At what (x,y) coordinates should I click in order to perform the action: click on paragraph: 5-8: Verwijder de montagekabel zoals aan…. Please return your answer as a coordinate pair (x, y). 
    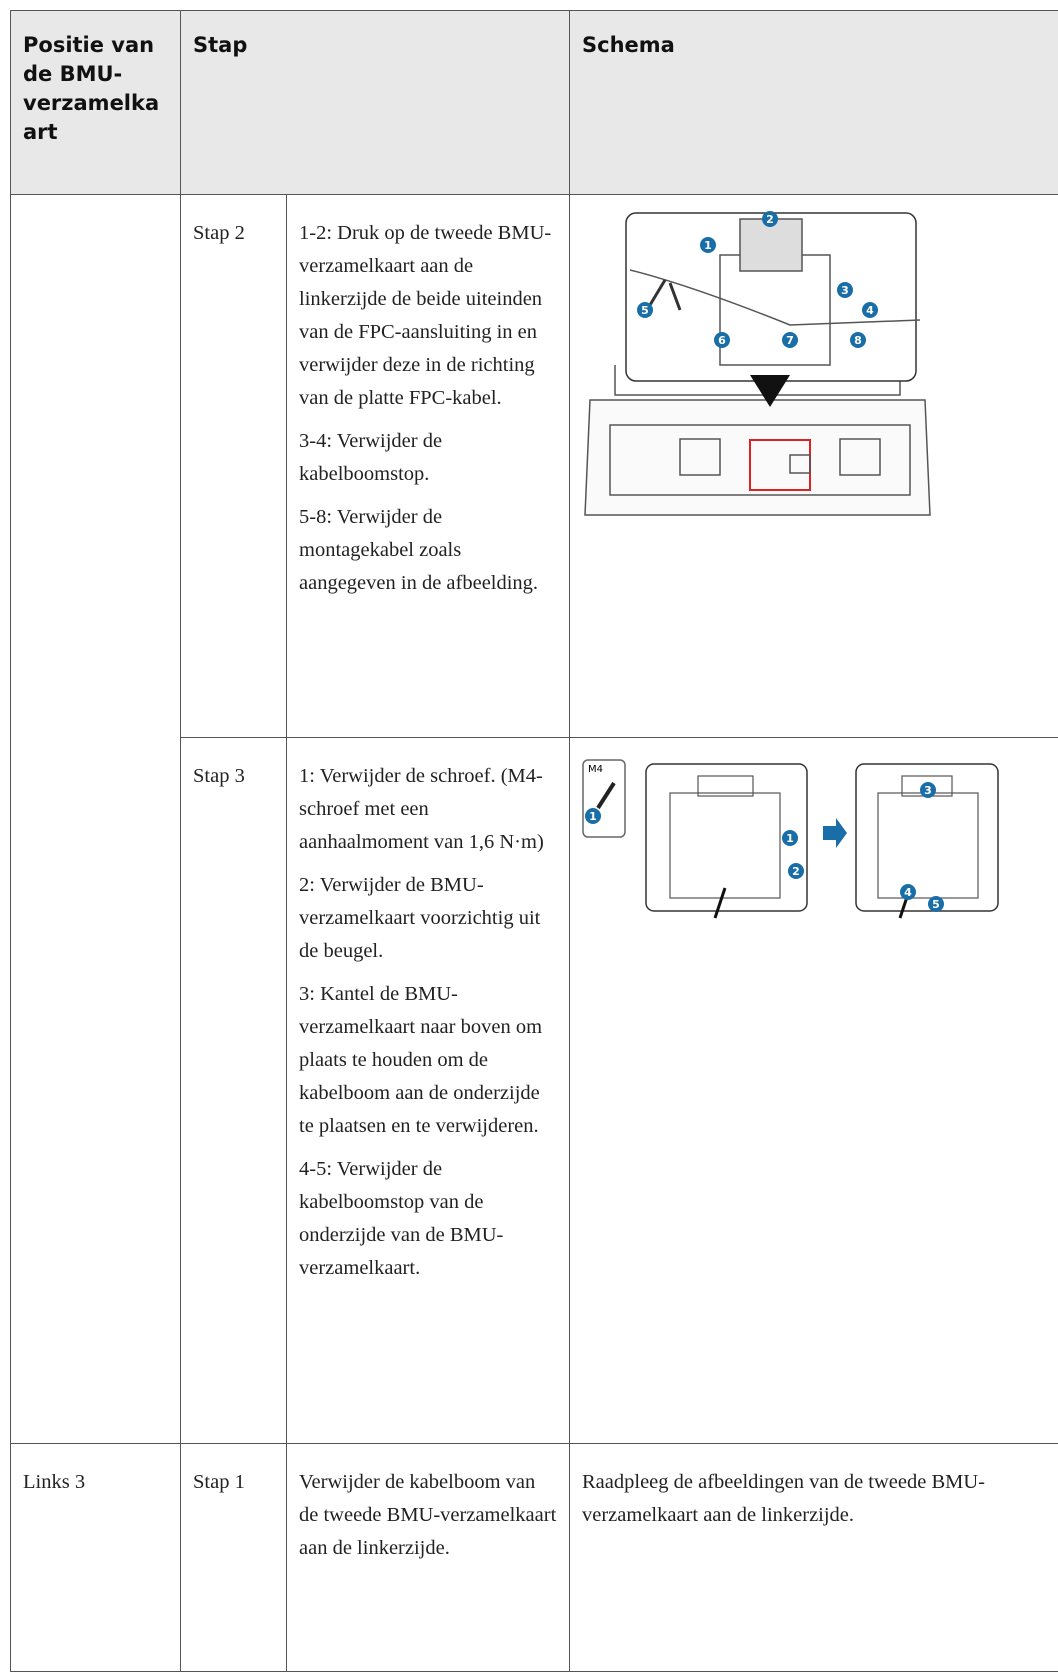
    Looking at the image, I should click on (428, 550).